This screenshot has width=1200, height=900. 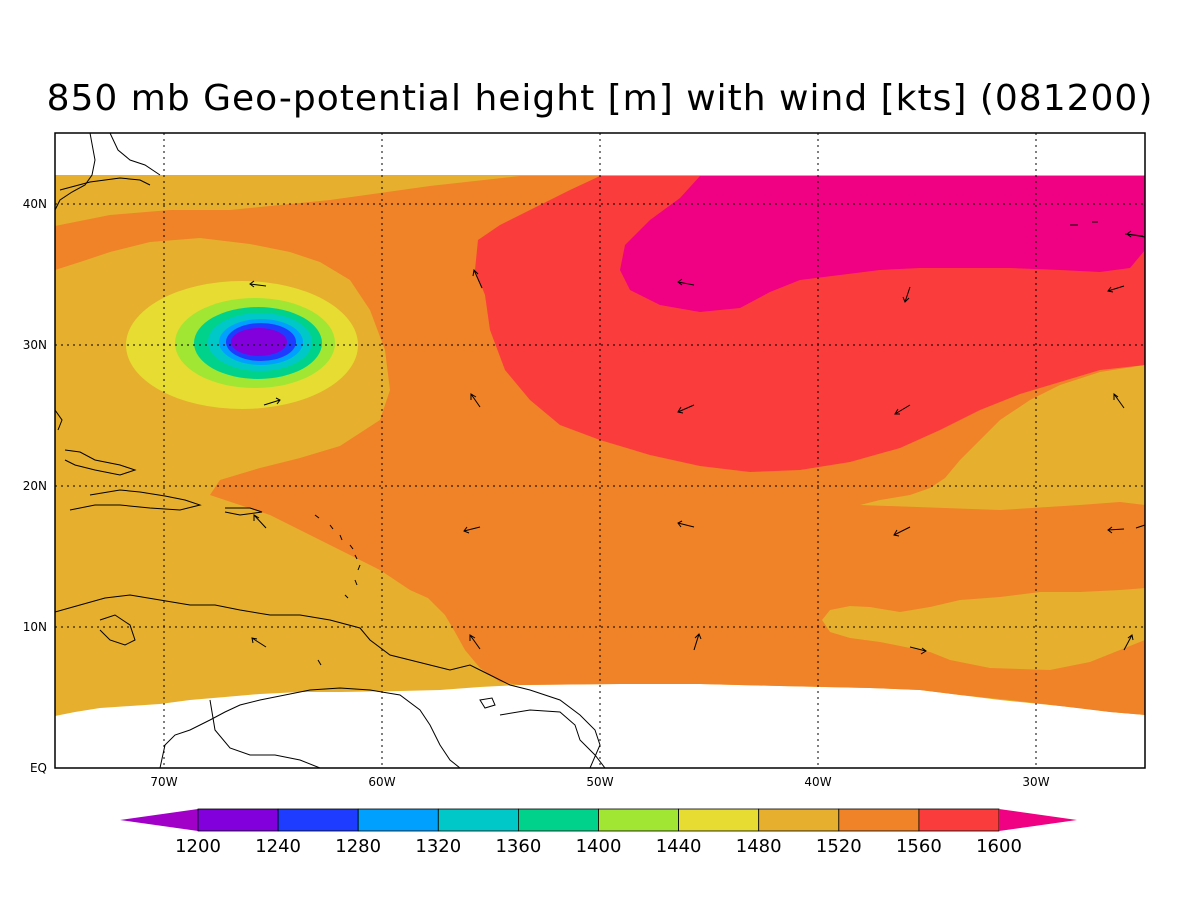 What do you see at coordinates (759, 846) in the screenshot?
I see `colorbar-level-label: 1480` at bounding box center [759, 846].